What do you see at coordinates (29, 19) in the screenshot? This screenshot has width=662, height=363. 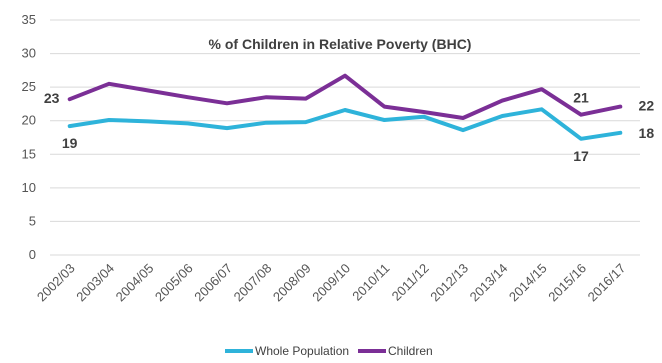 I see `y-tick-label: 35` at bounding box center [29, 19].